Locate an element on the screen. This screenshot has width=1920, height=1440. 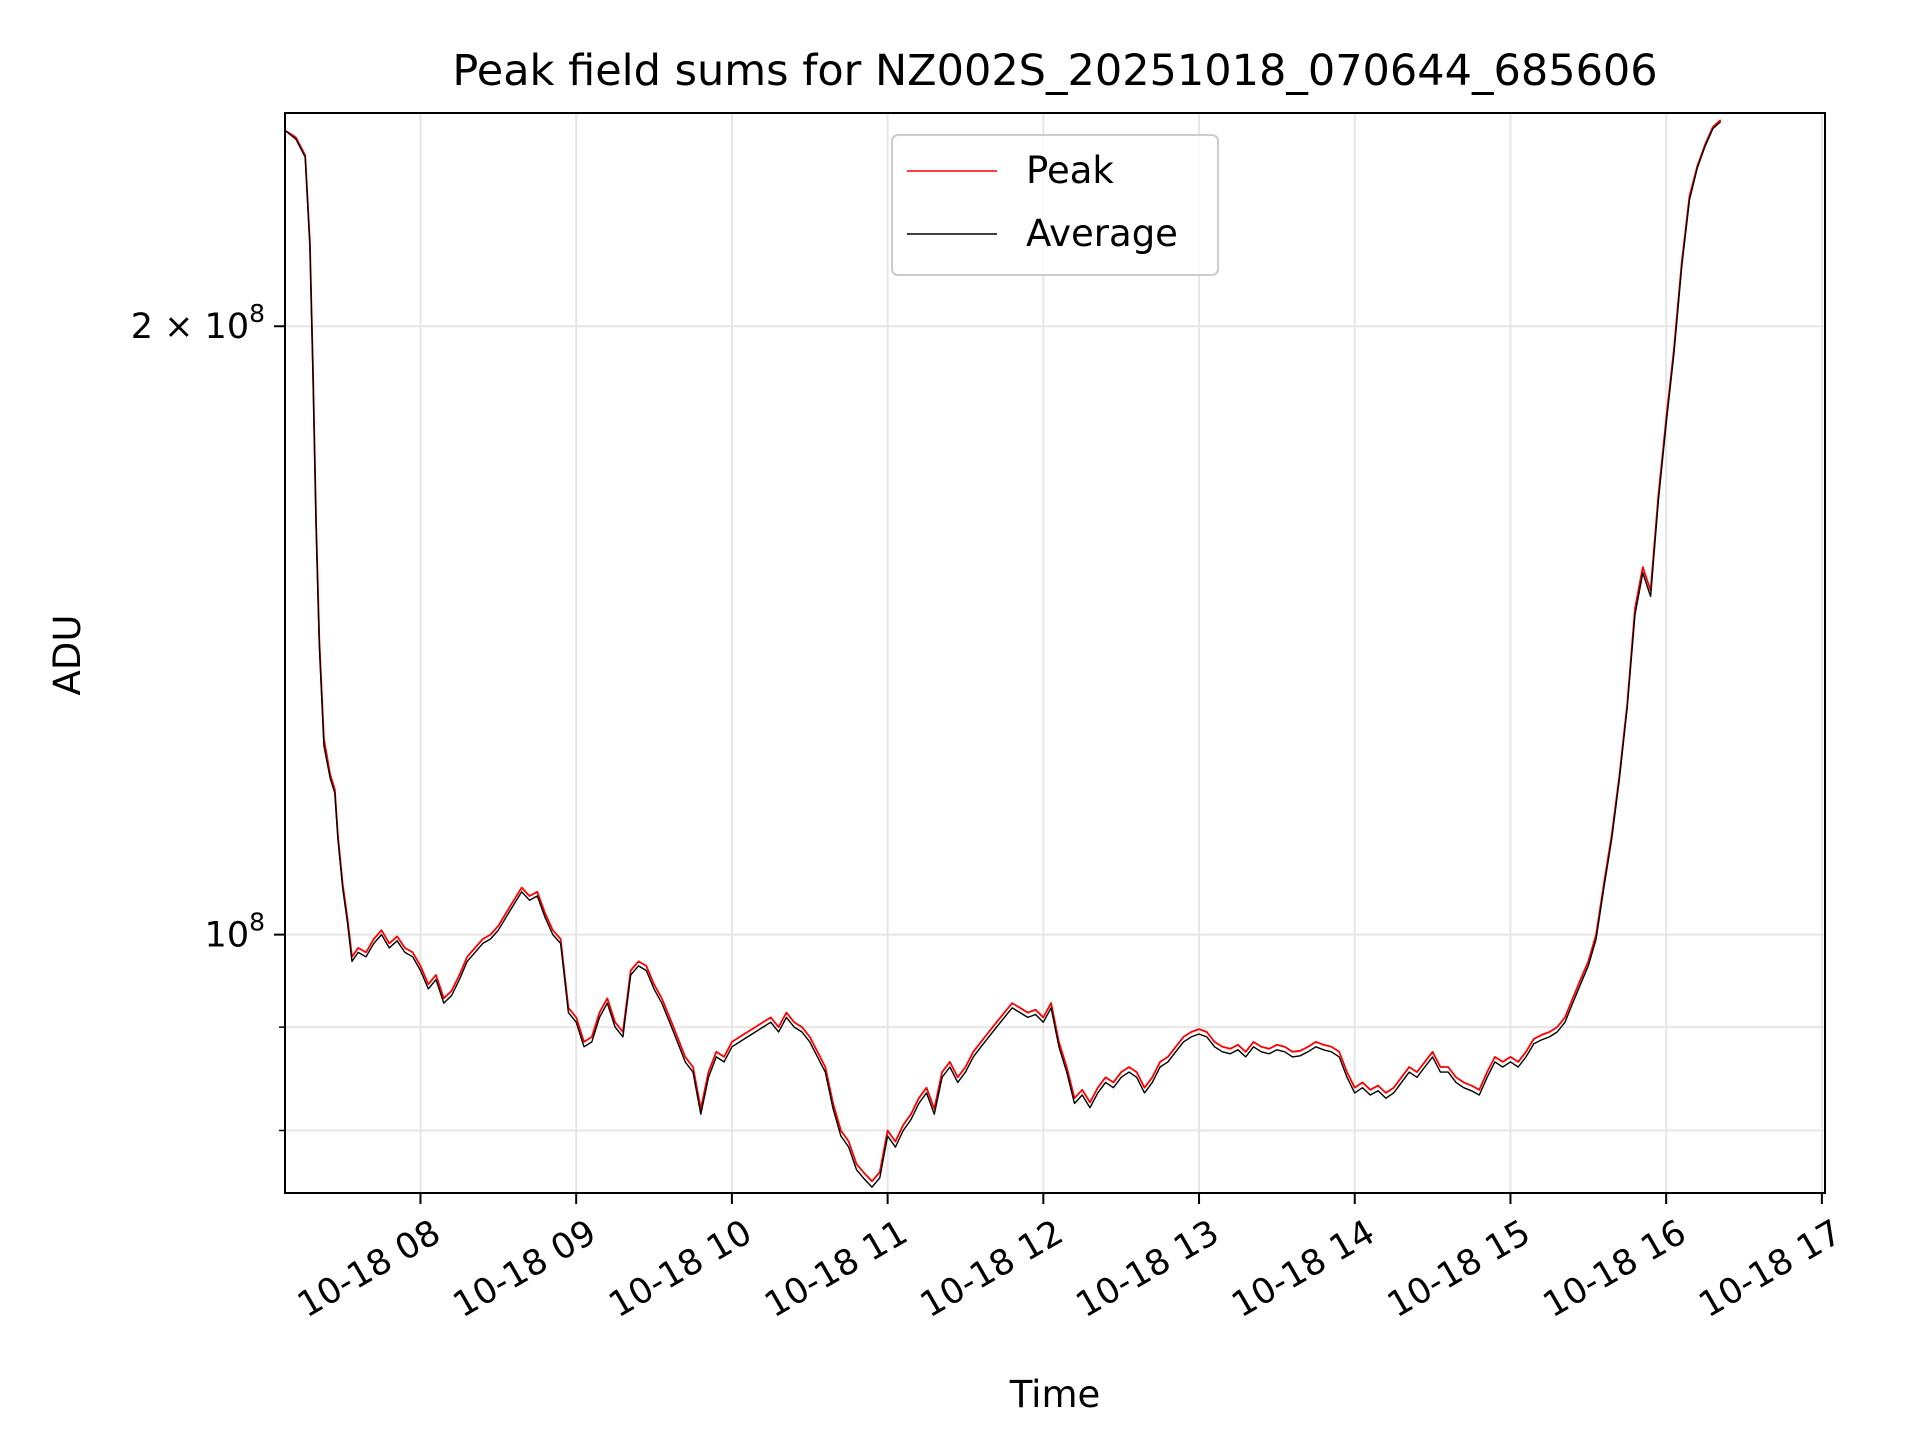
y-tick-label: 108 is located at coordinates (235, 932).